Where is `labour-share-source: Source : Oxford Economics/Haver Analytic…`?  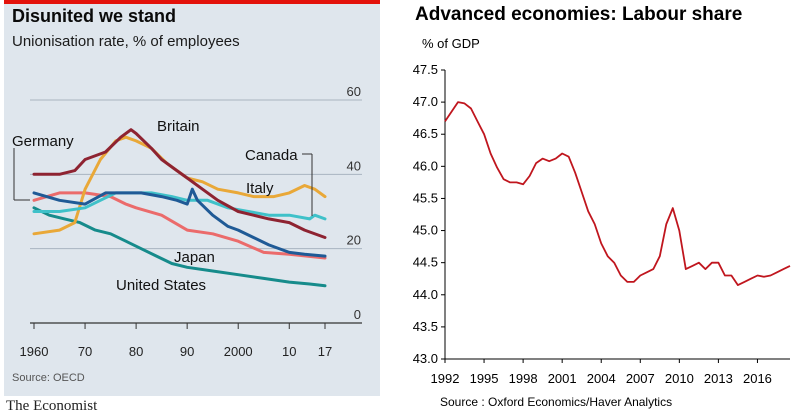 labour-share-source: Source : Oxford Economics/Haver Analytic… is located at coordinates (556, 402).